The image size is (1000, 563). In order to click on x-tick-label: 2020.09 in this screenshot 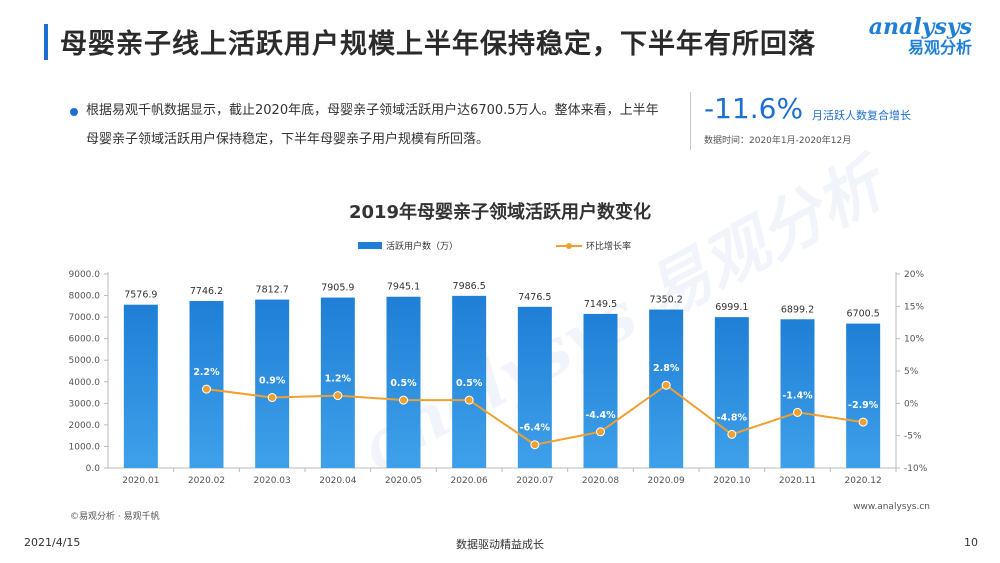, I will do `click(666, 481)`.